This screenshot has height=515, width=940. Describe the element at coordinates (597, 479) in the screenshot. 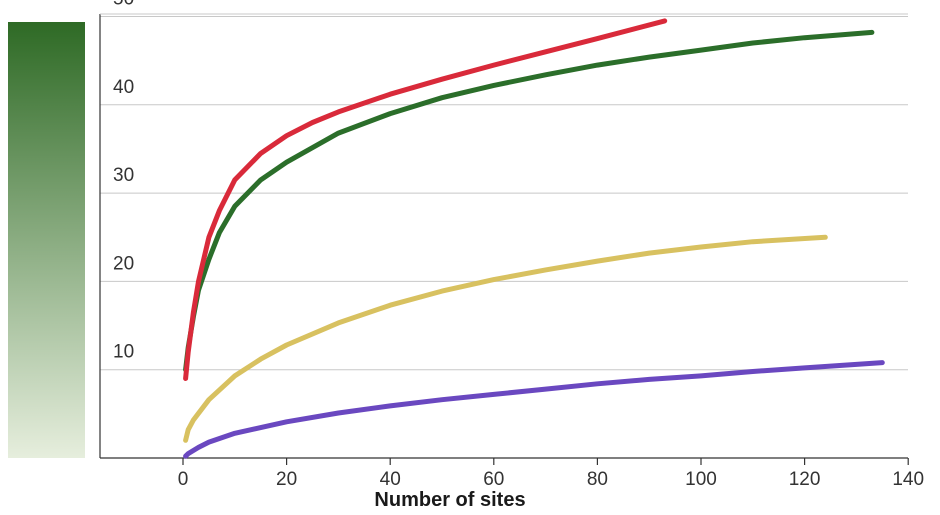

I see `x-tick-label: 80` at that location.